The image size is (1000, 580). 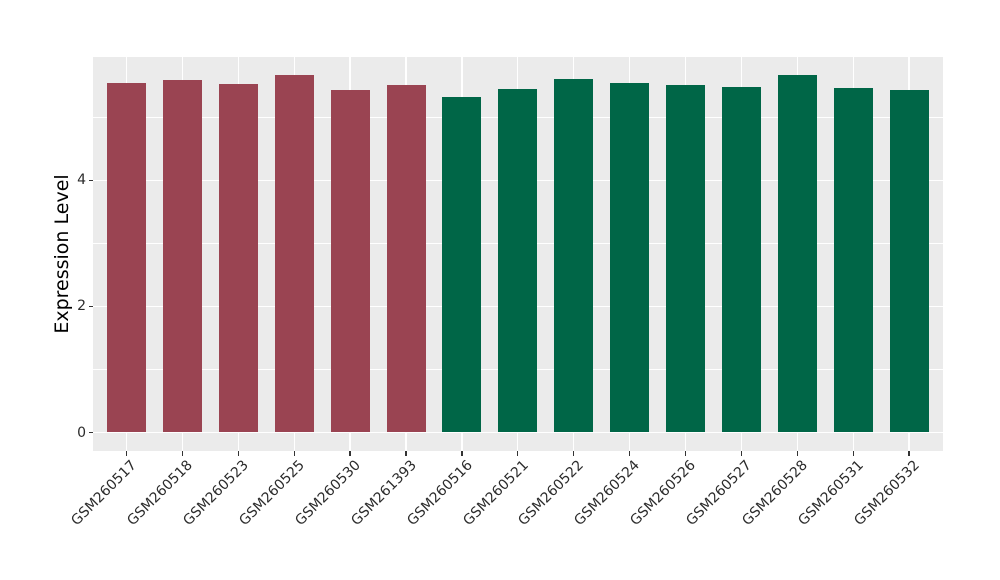 What do you see at coordinates (182, 256) in the screenshot?
I see `bar-GSM260518` at bounding box center [182, 256].